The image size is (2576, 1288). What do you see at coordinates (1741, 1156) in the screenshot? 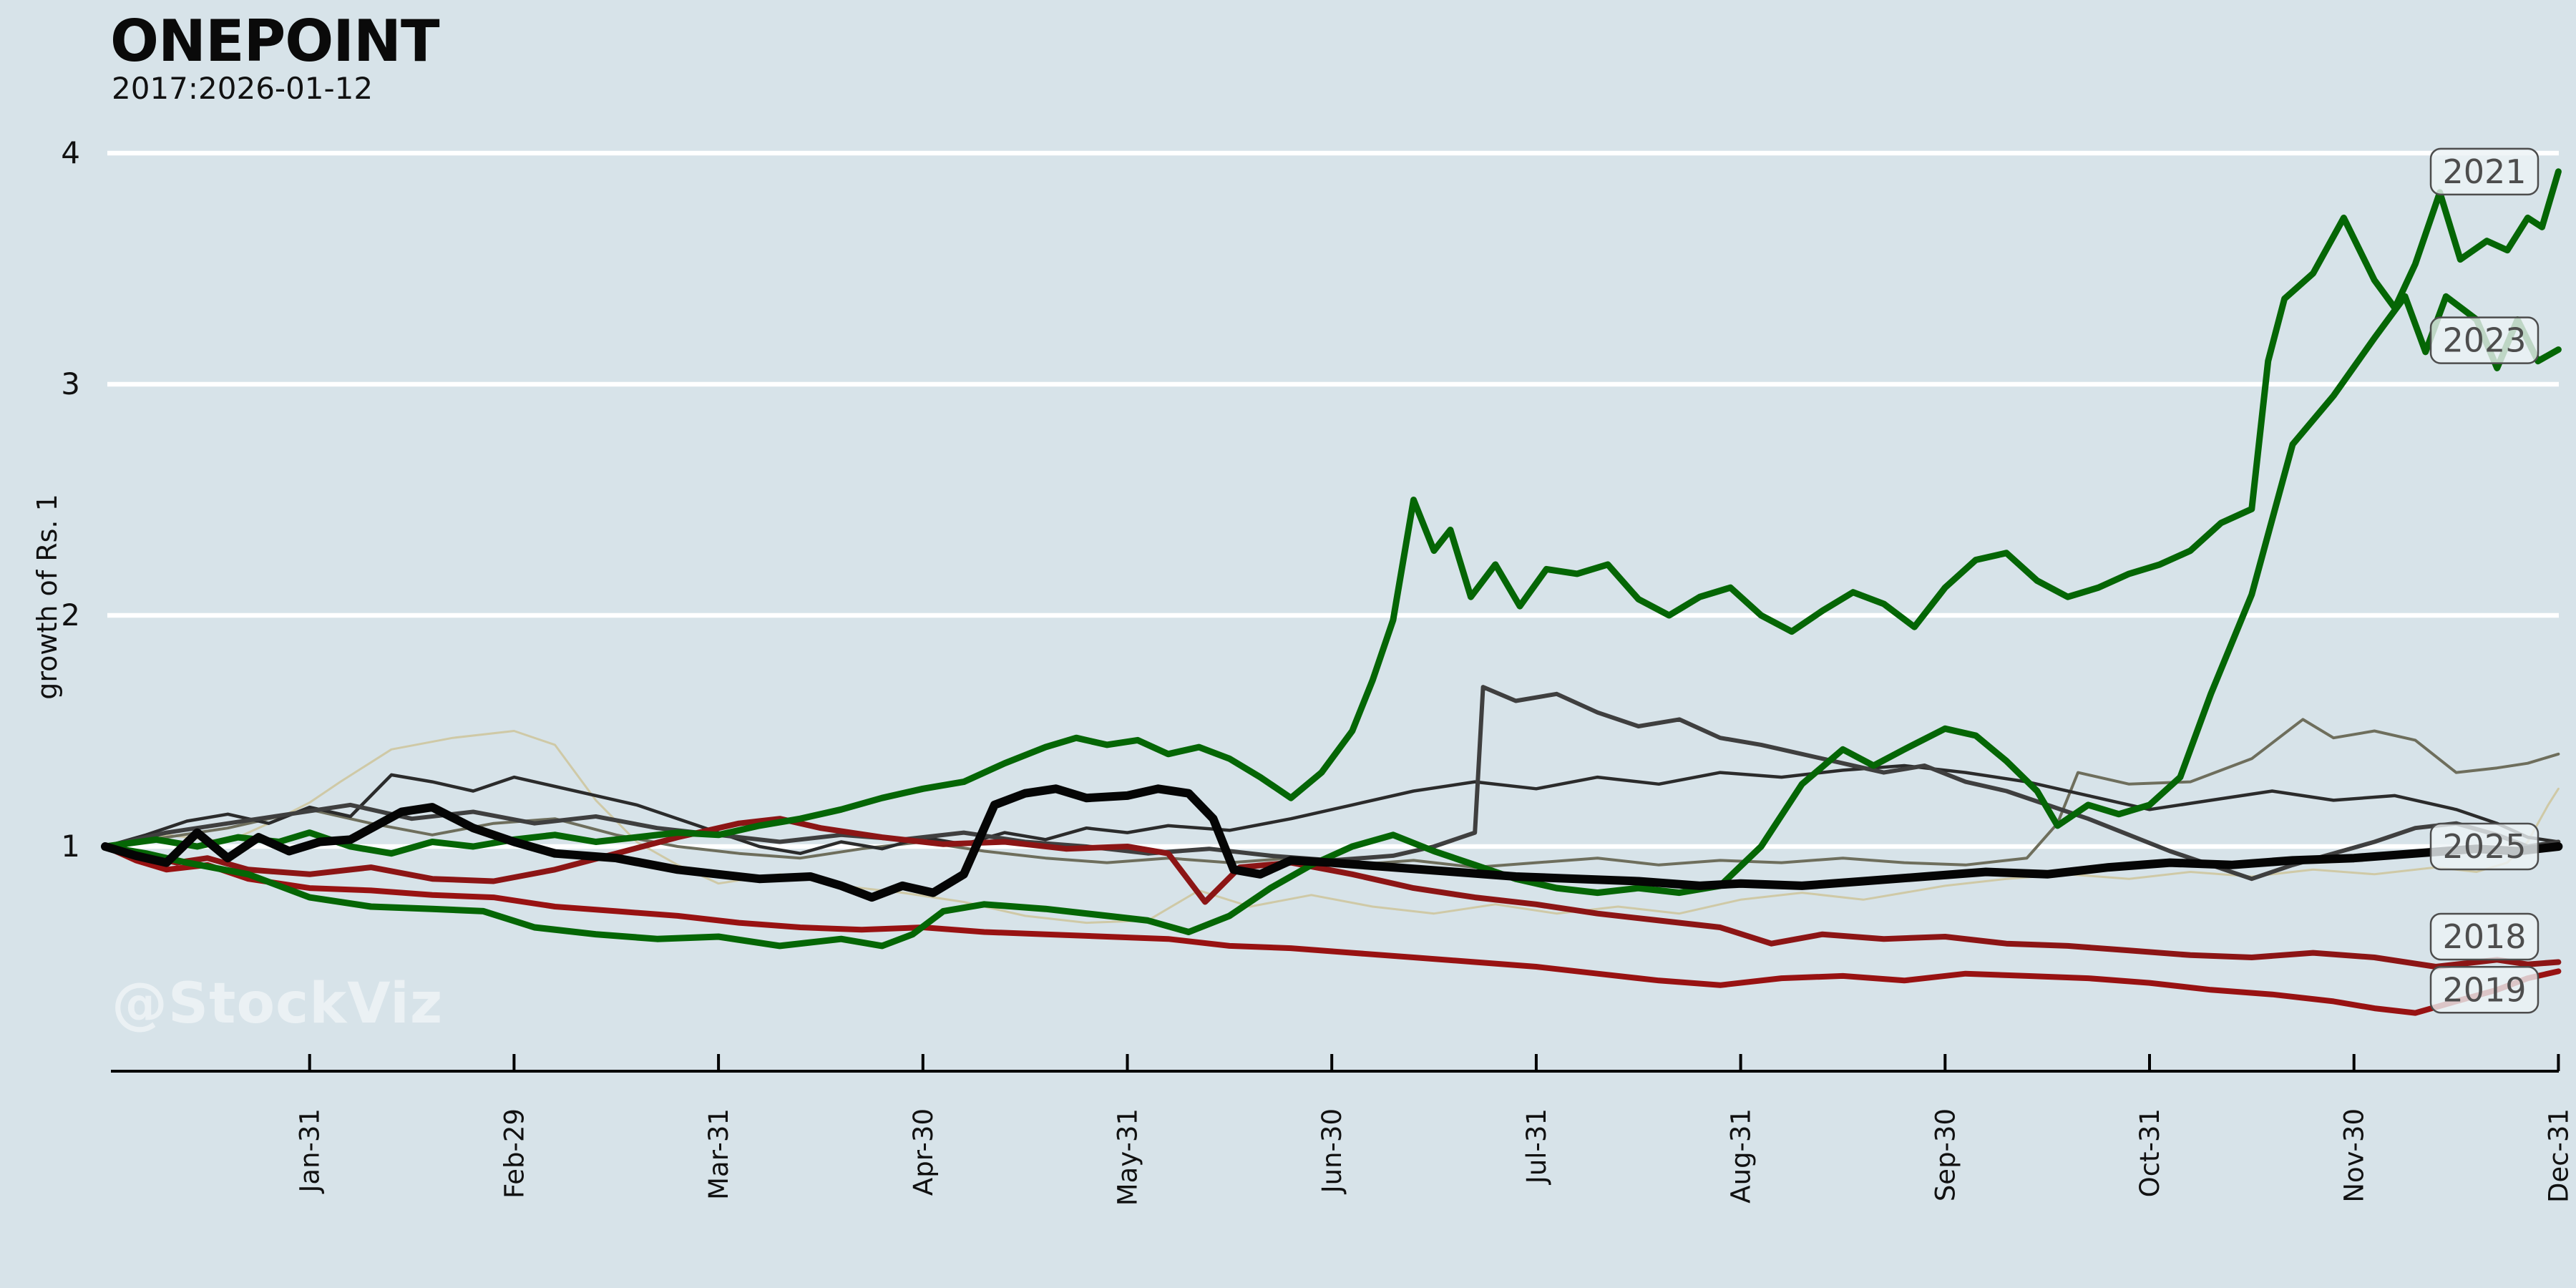
I see `x-tick-label-Aug-31: Aug-31` at bounding box center [1741, 1156].